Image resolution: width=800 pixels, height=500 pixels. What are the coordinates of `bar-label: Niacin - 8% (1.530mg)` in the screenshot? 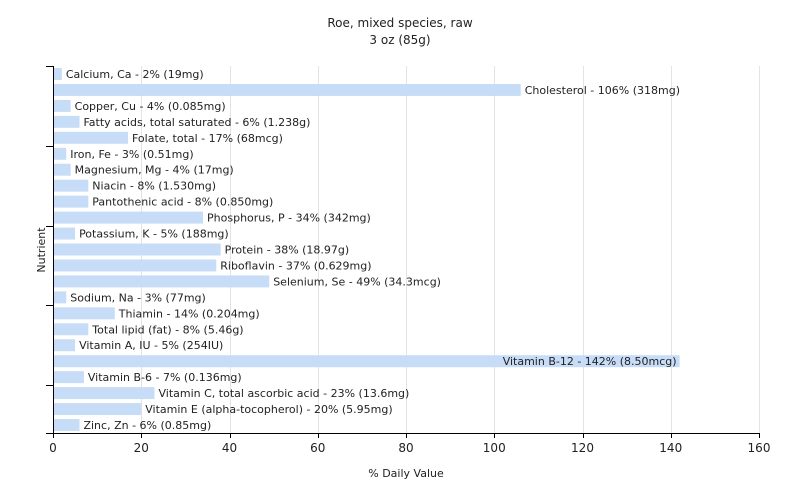 It's located at (154, 186).